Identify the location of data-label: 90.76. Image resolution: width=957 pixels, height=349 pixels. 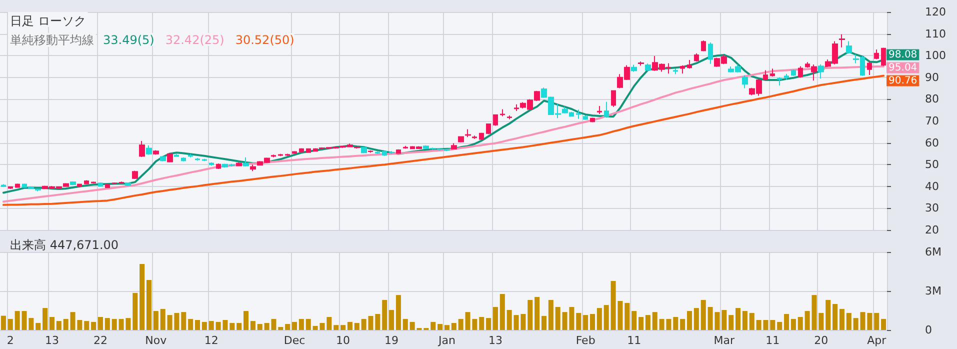
(903, 80).